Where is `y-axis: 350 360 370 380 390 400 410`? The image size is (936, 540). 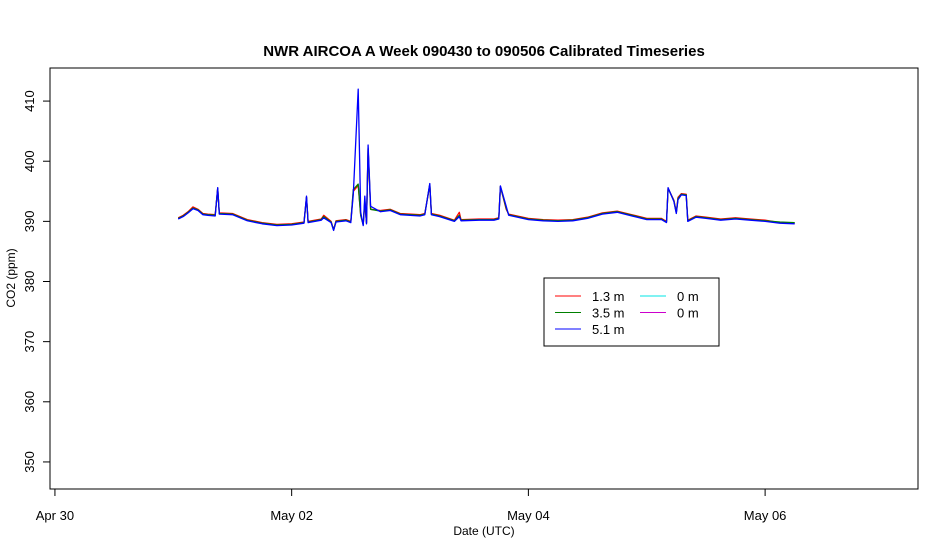 y-axis: 350 360 370 380 390 400 410 is located at coordinates (36, 281).